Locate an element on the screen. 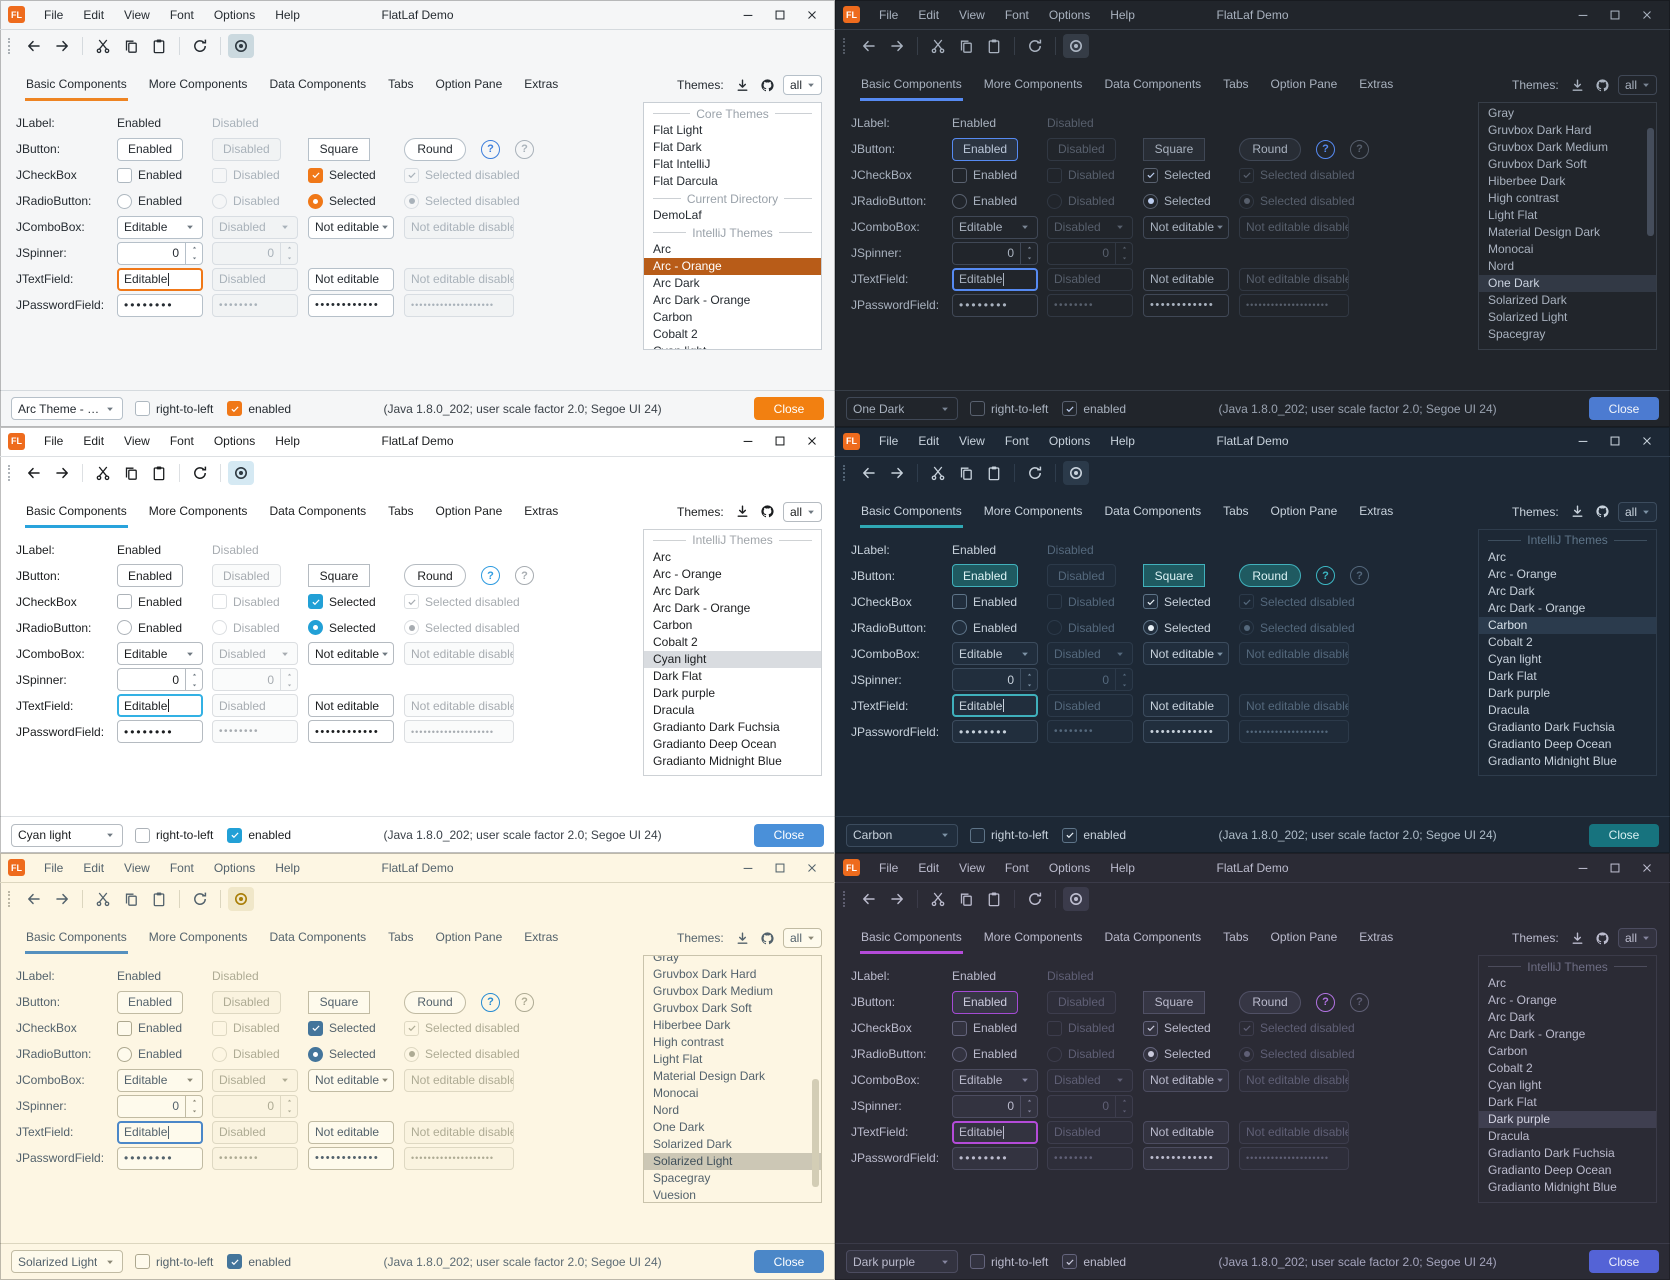 The image size is (1670, 1280). toolbar-back-button is located at coordinates (869, 46).